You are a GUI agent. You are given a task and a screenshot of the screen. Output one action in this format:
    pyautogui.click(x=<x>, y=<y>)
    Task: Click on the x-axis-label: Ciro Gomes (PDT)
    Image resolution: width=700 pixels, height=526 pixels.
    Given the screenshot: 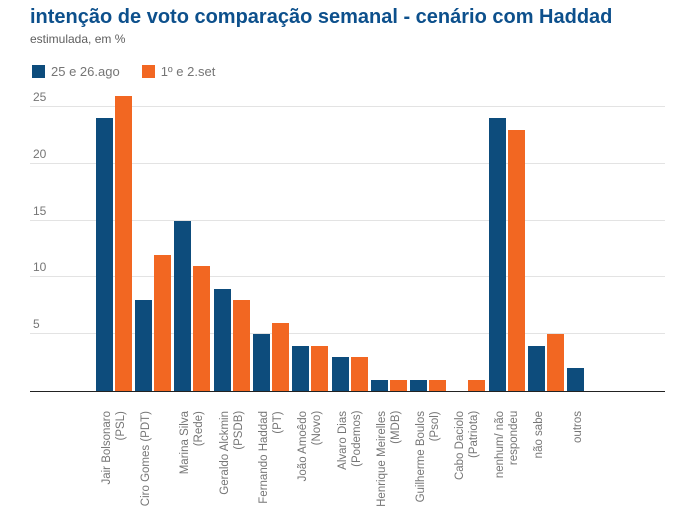 What is the action you would take?
    pyautogui.click(x=152, y=459)
    